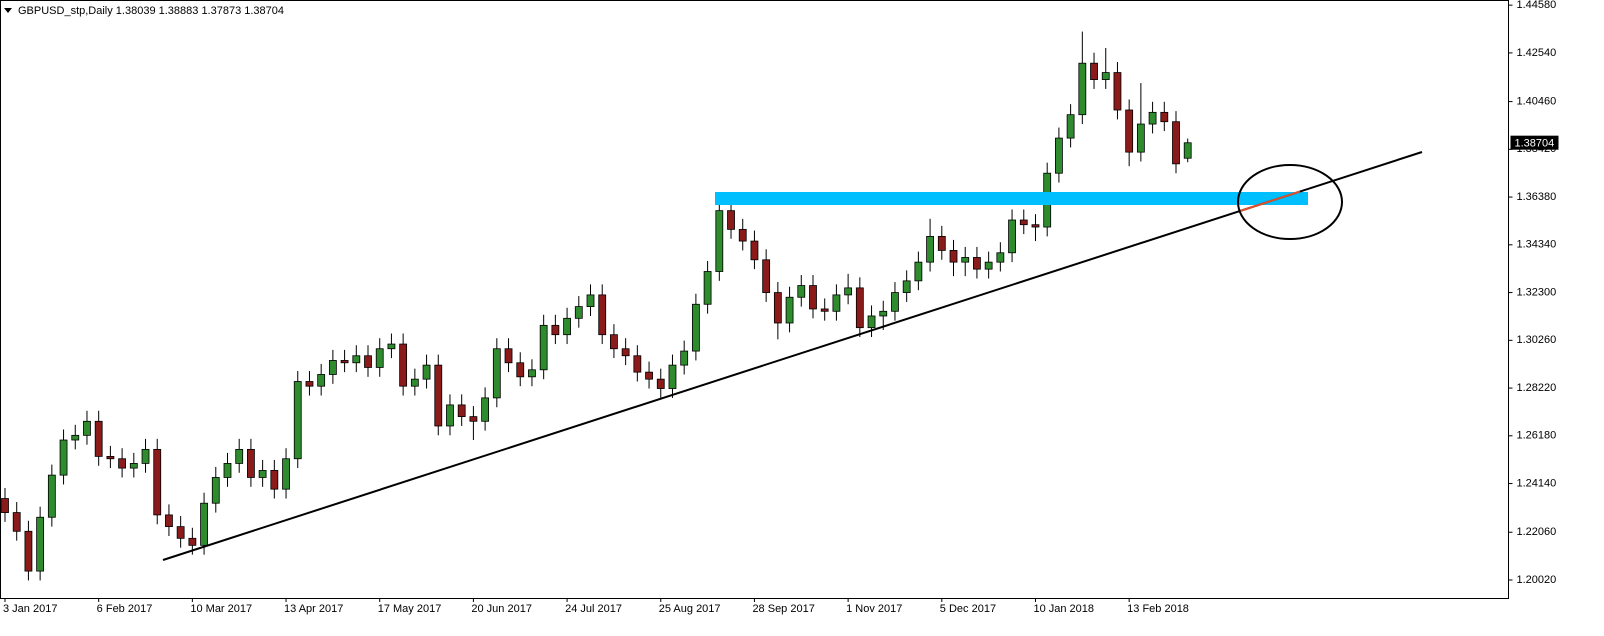  Describe the element at coordinates (410, 609) in the screenshot. I see `x-tick-label: 17 May 2017` at that location.